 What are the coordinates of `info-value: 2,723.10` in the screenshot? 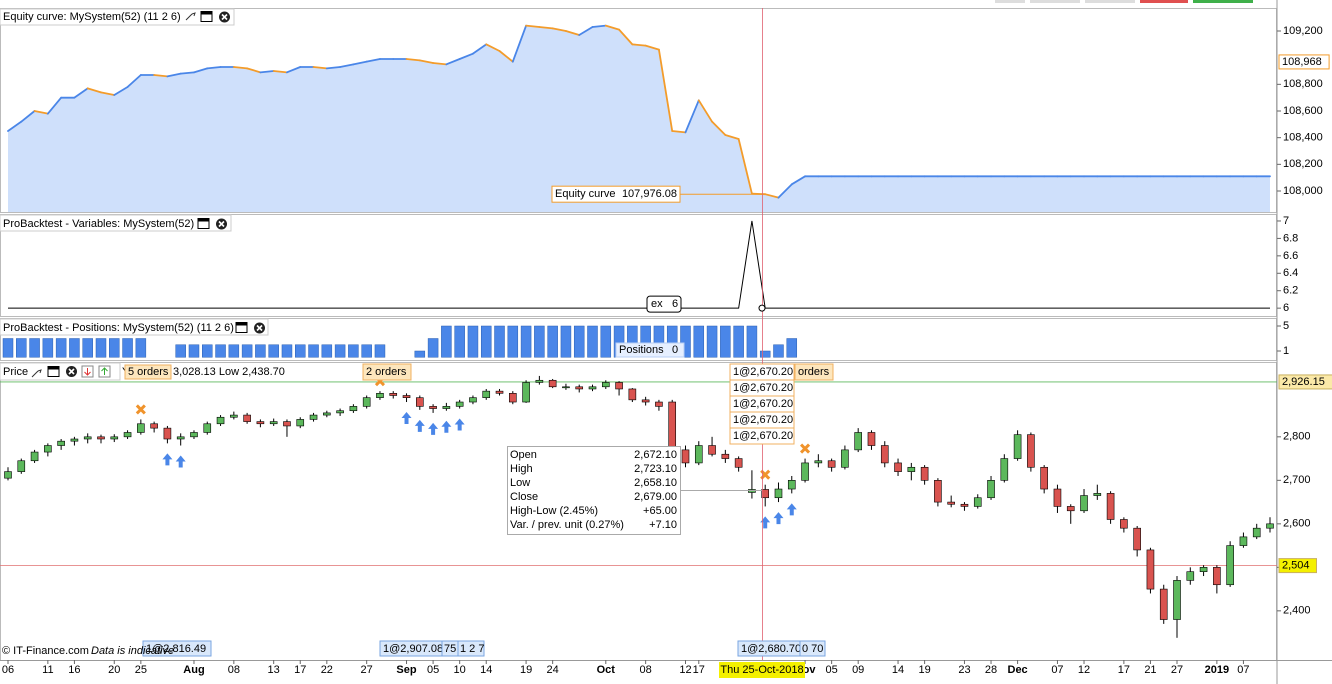 It's located at (655, 469).